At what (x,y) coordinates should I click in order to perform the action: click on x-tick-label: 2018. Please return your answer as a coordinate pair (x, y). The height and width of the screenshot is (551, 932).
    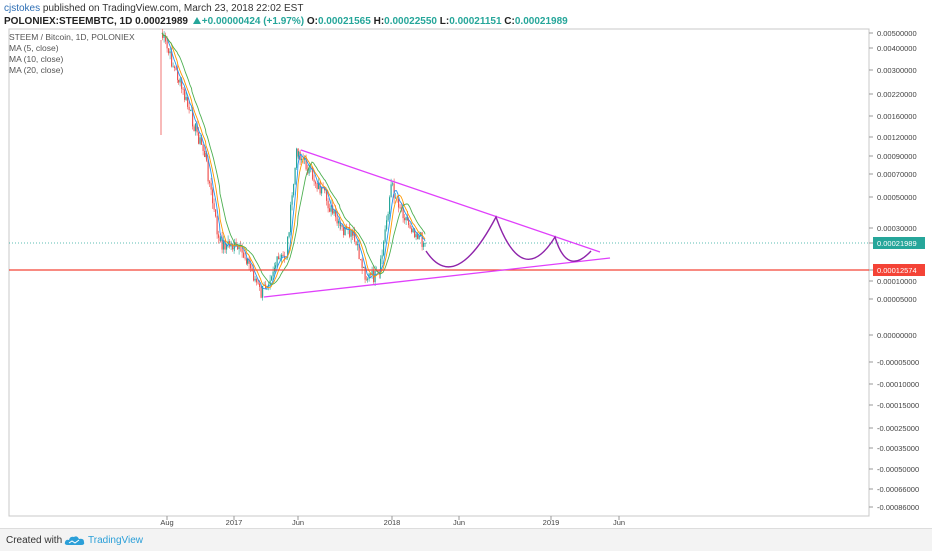
    Looking at the image, I should click on (392, 522).